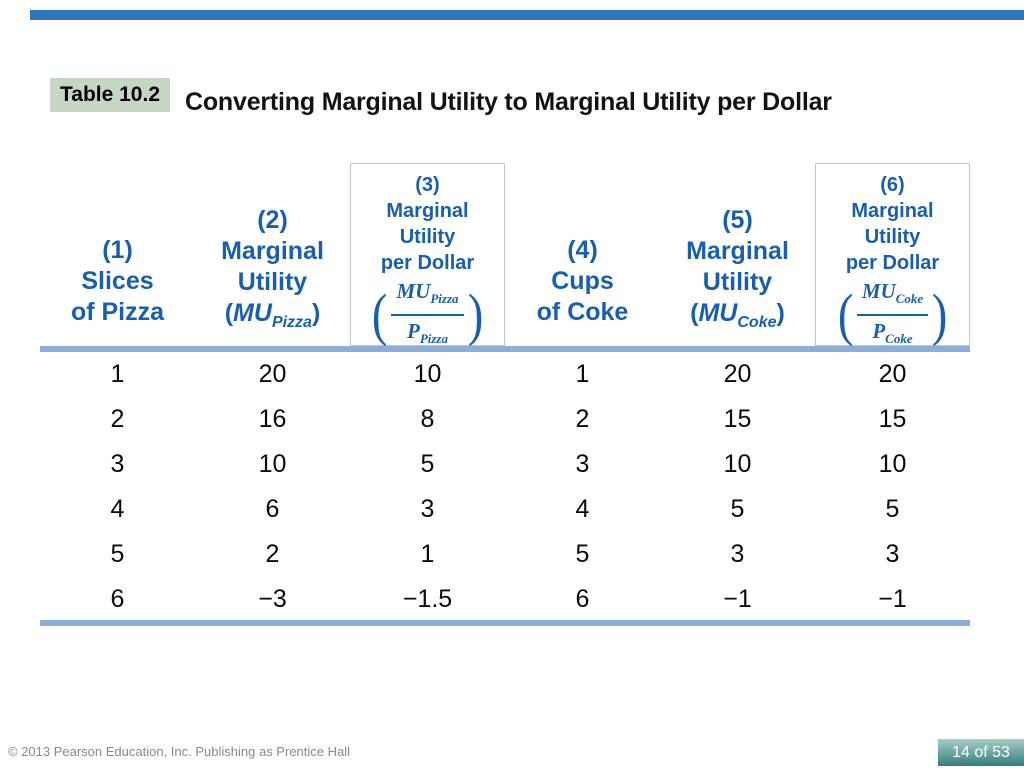  Describe the element at coordinates (117, 250) in the screenshot. I see `column-number: (1)` at that location.